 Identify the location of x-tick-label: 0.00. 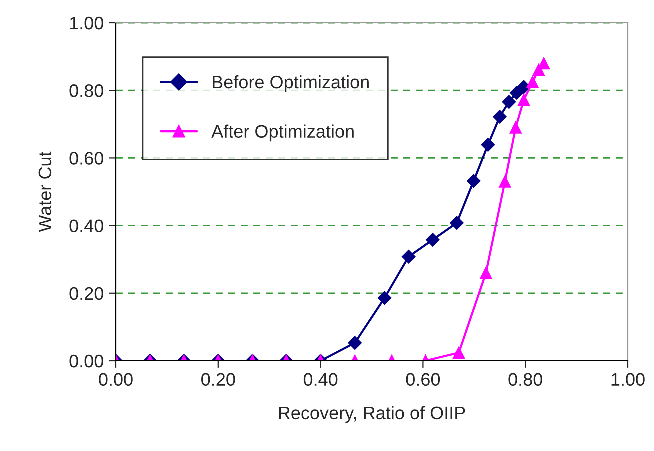
(116, 379).